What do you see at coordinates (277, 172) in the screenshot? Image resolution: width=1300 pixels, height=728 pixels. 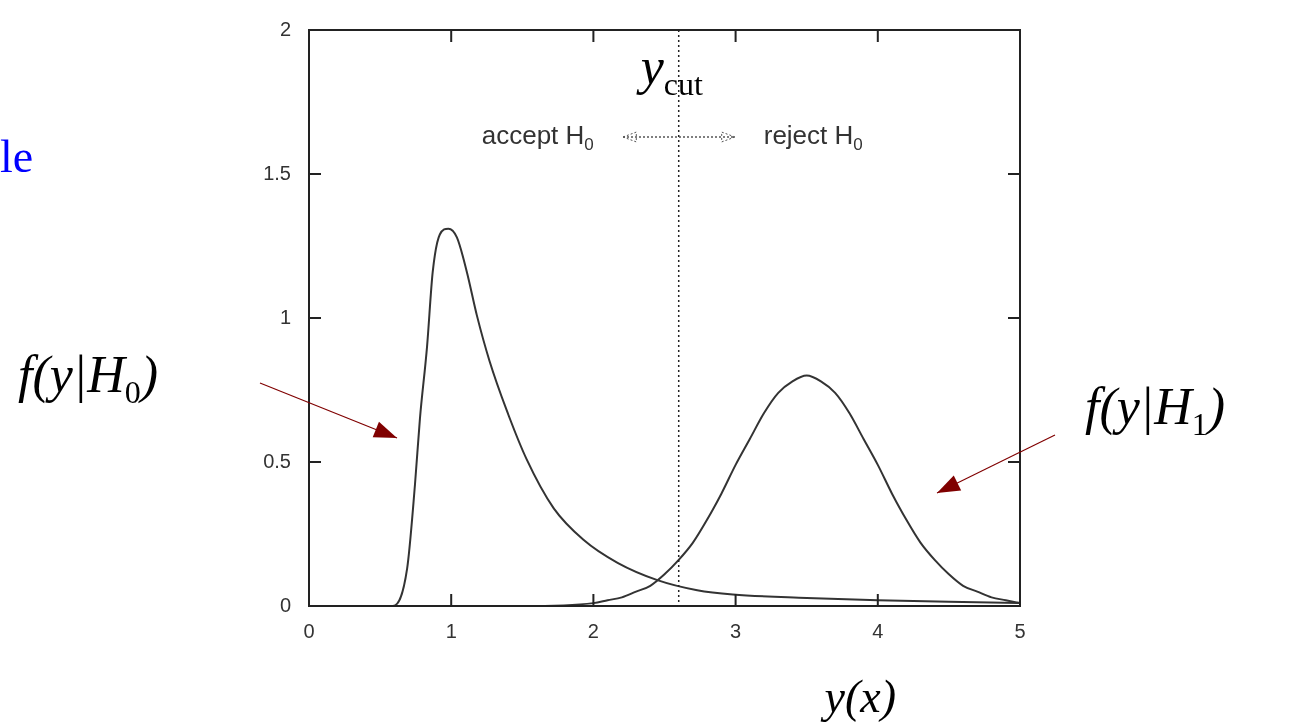 I see `y-tick-label: 1.5` at bounding box center [277, 172].